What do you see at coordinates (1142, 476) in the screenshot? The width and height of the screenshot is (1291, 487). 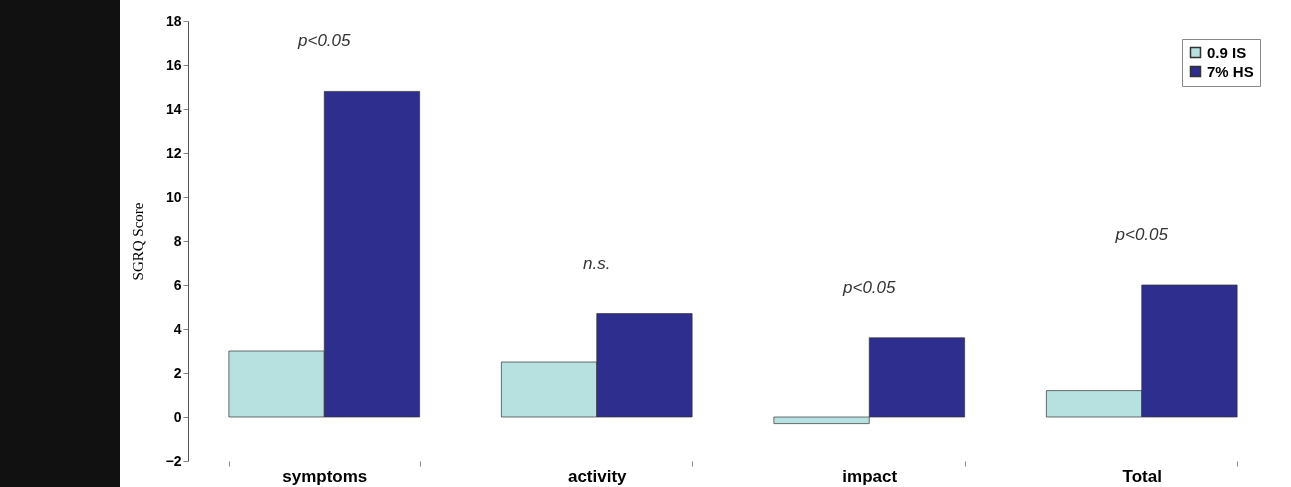 I see `x-tick-label: Total` at bounding box center [1142, 476].